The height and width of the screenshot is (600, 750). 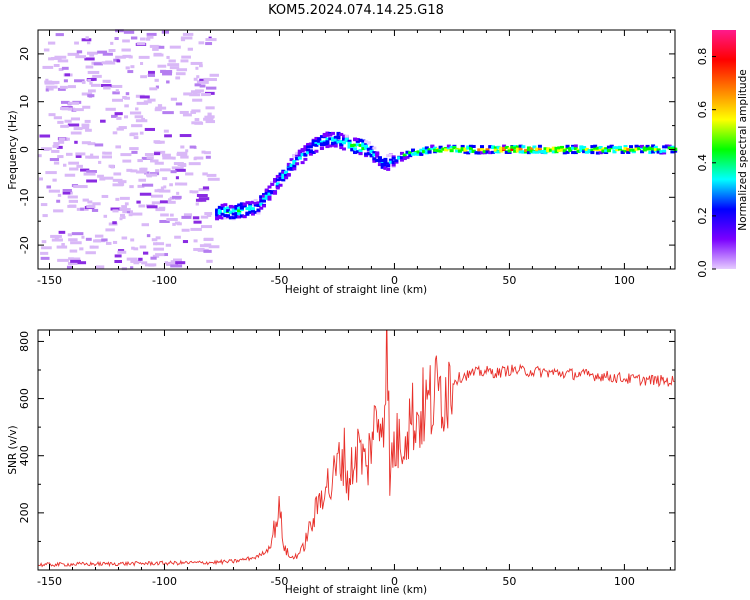 I want to click on colorbar-tick-label: 0.0, so click(x=702, y=269).